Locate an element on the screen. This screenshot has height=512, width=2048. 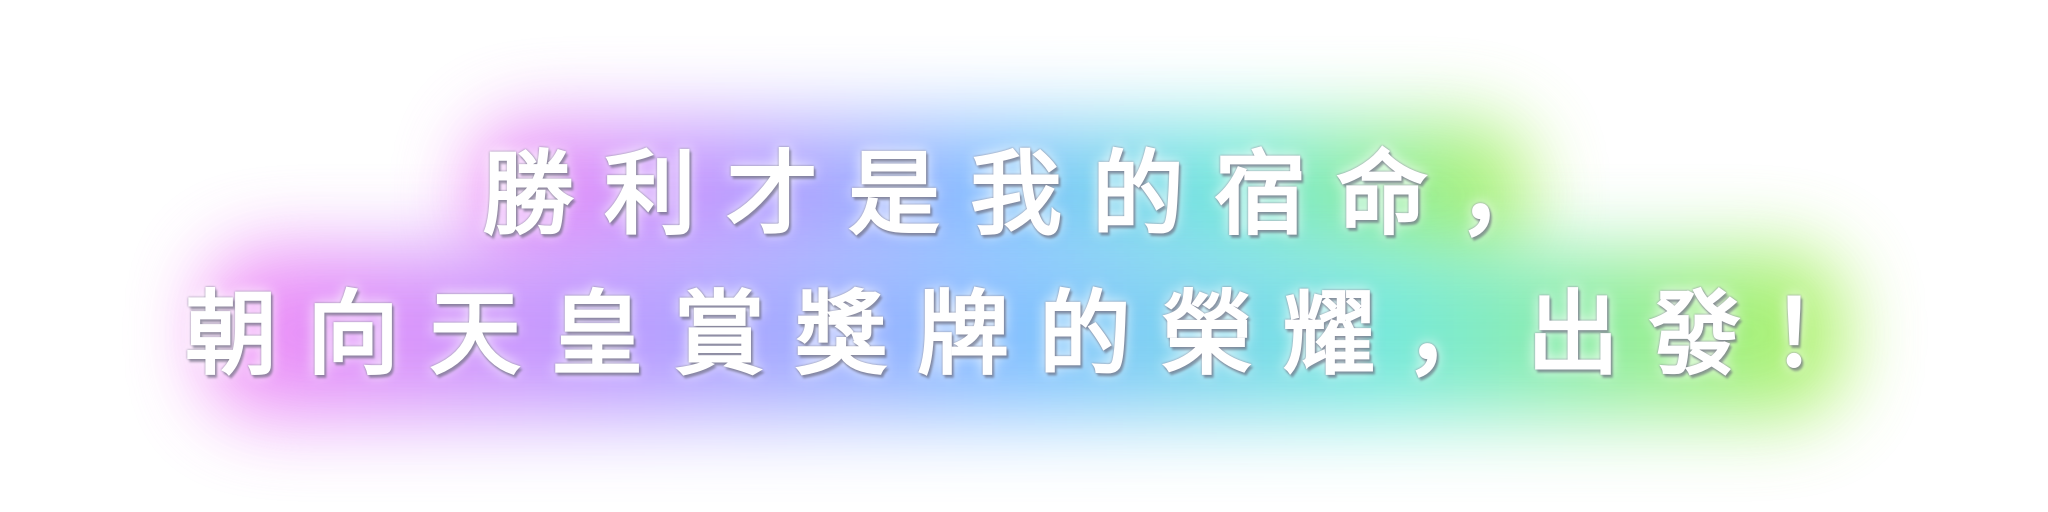
headline-line-1: 勝利才是我的宿命， is located at coordinates (1030, 194).